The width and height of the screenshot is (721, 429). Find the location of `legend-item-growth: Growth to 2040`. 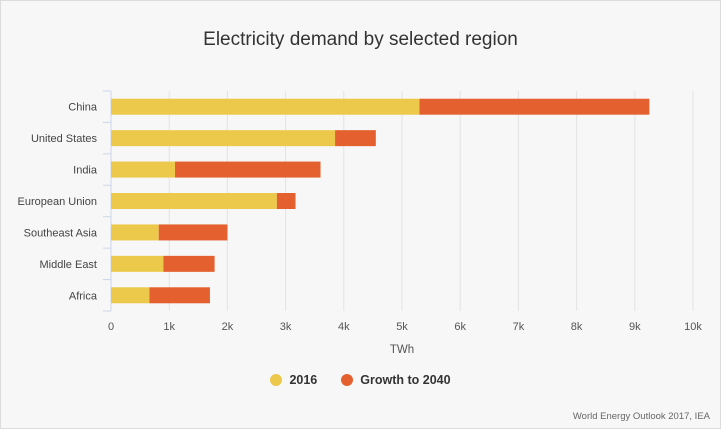

legend-item-growth: Growth to 2040 is located at coordinates (396, 380).